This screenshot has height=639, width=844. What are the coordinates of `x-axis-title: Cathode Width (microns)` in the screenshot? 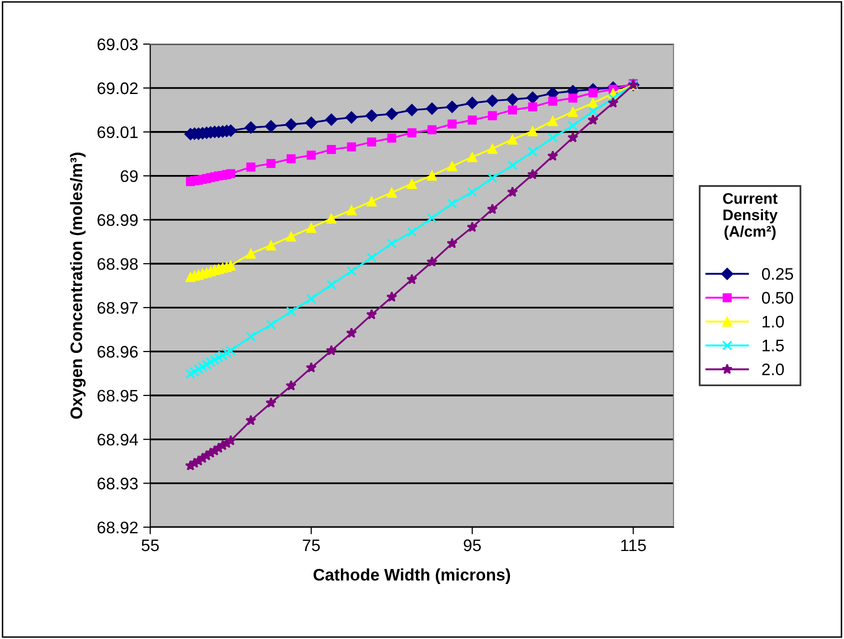 It's located at (412, 576).